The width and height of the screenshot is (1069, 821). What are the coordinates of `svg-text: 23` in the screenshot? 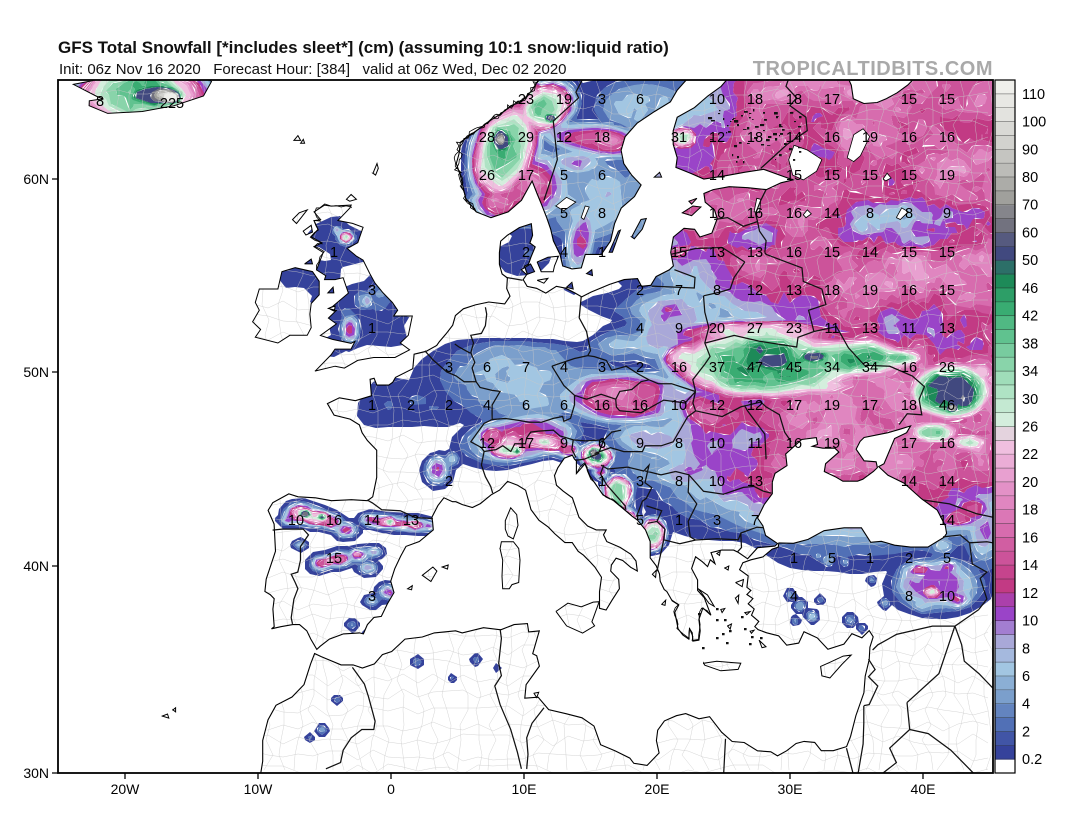 It's located at (794, 329).